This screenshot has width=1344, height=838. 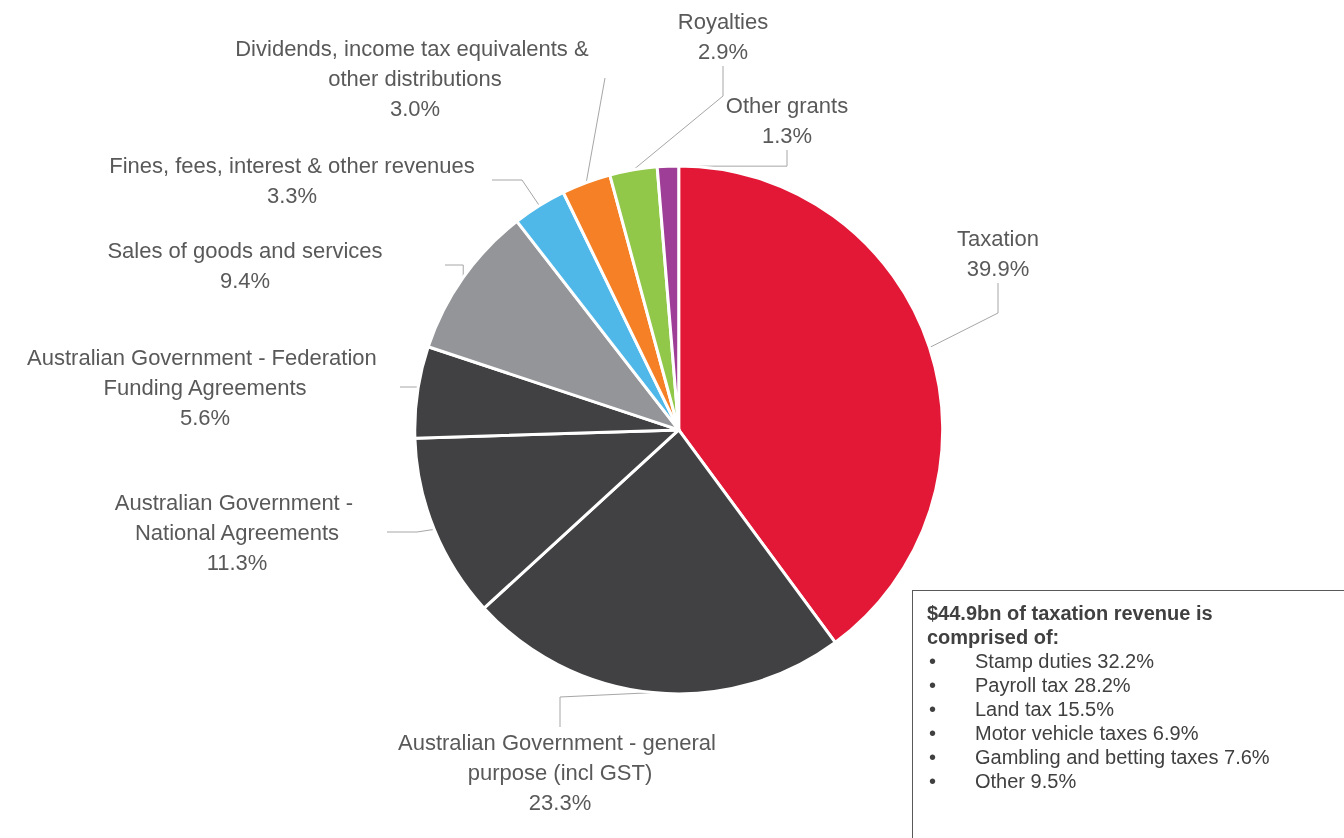 I want to click on text: • Land tax 15.5%, so click(x=1021, y=709).